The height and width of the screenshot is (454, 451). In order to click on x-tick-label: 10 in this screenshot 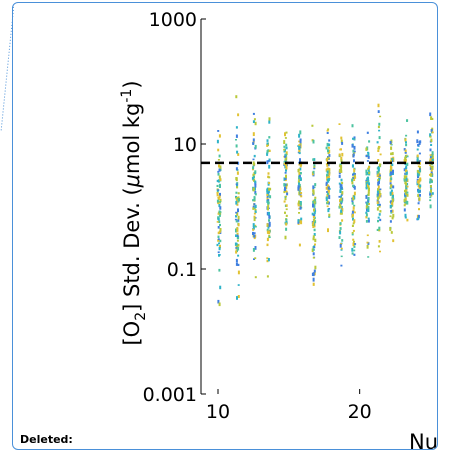, I will do `click(218, 412)`.